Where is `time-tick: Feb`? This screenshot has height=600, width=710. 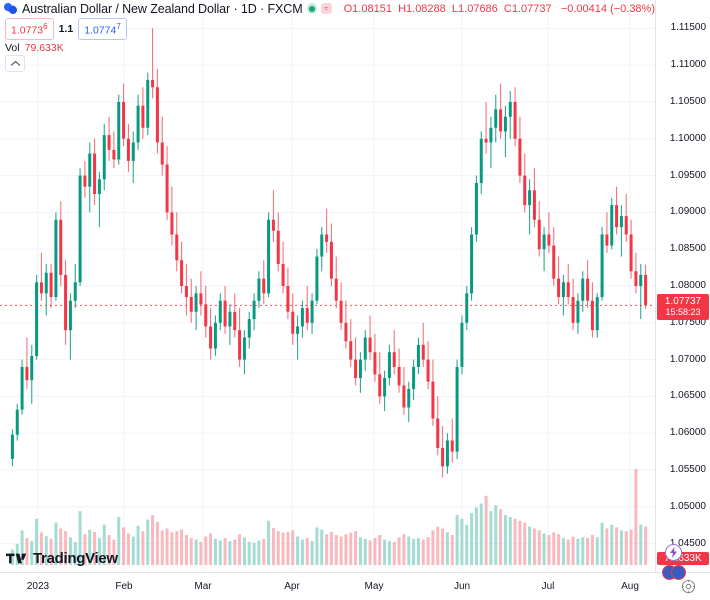 time-tick: Feb is located at coordinates (124, 586).